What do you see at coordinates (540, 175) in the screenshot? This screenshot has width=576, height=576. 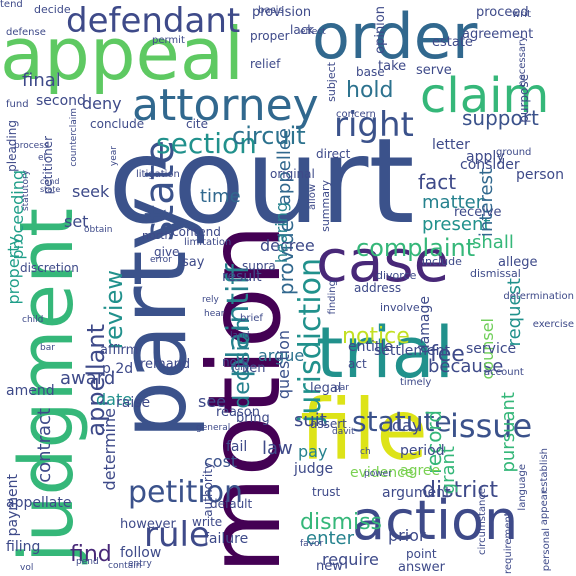 I see `word-102: person` at bounding box center [540, 175].